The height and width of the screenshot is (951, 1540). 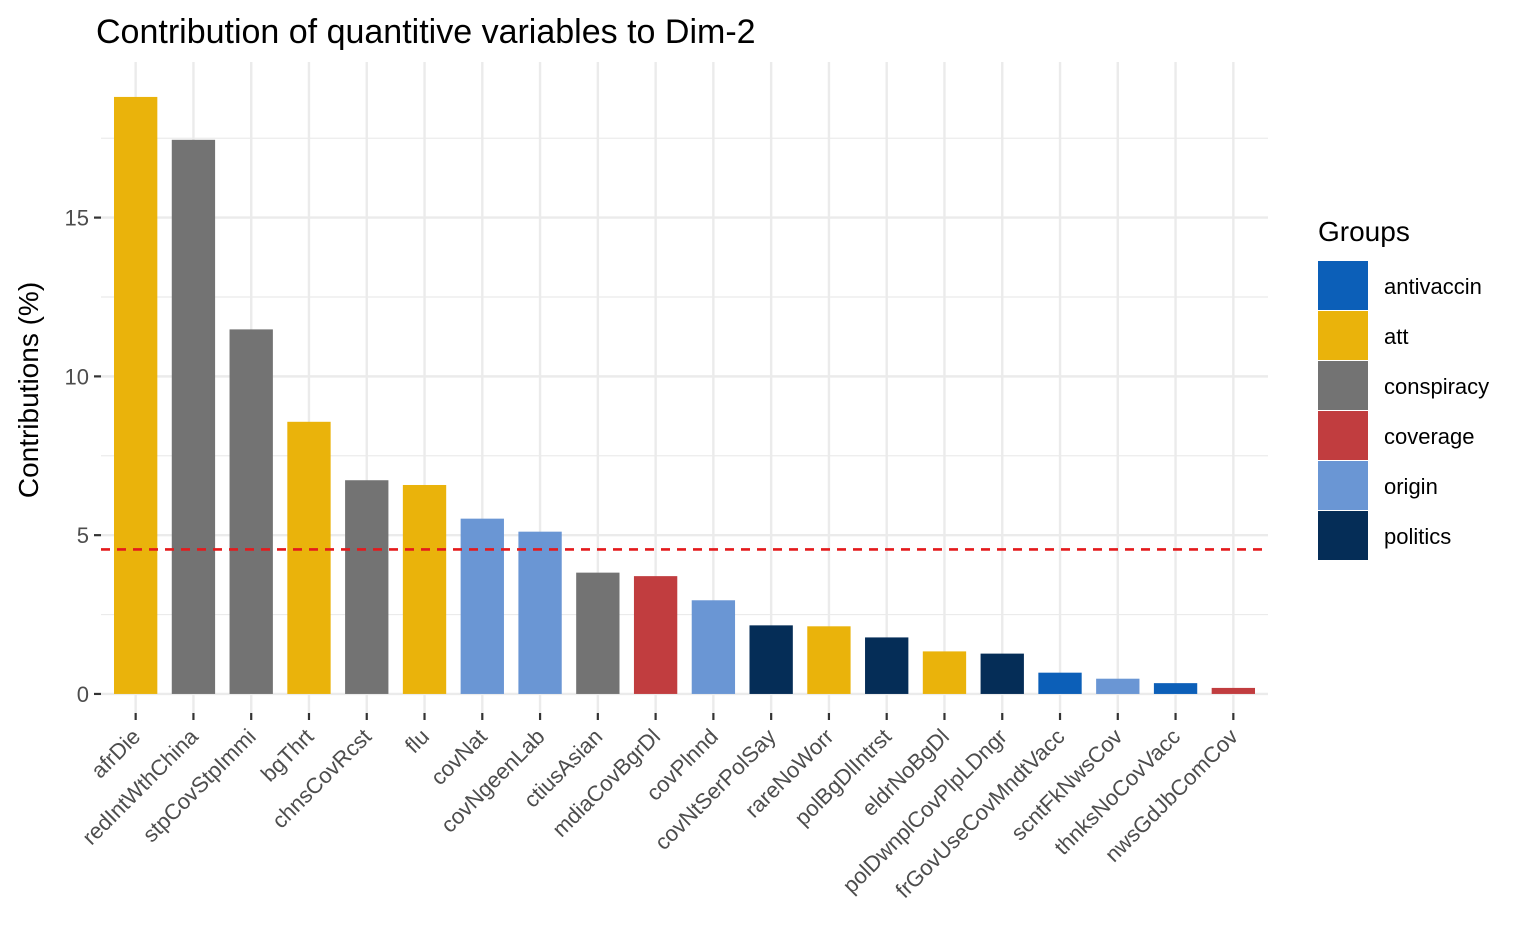 I want to click on bar-covNtSerPolSay, so click(x=771, y=659).